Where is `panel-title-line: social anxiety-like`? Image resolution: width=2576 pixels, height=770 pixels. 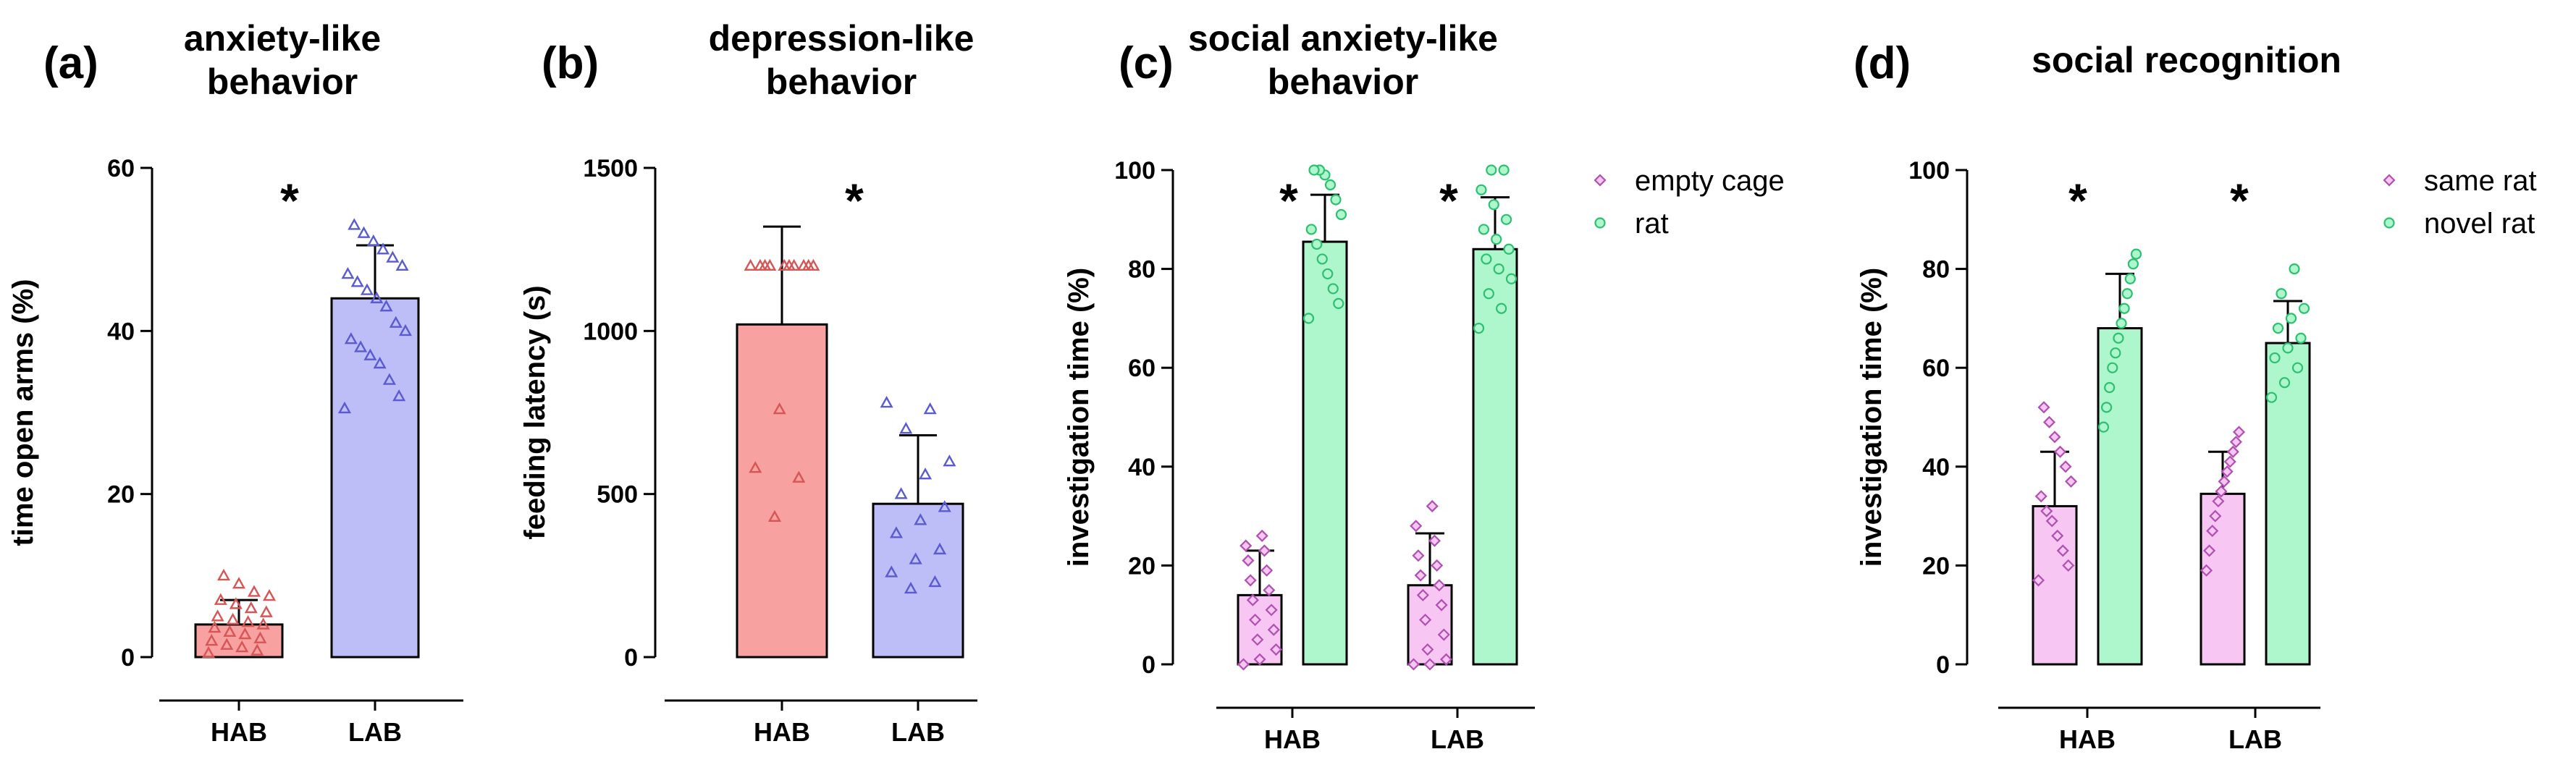 panel-title-line: social anxiety-like is located at coordinates (1343, 39).